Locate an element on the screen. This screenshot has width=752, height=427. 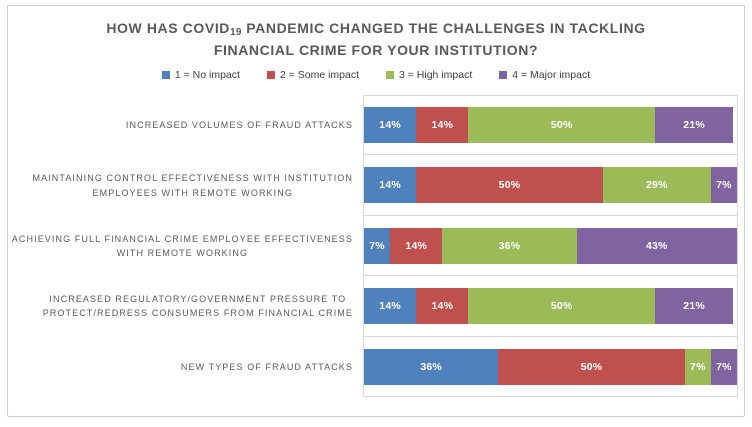
legend-label: 1 = No impact is located at coordinates (207, 75).